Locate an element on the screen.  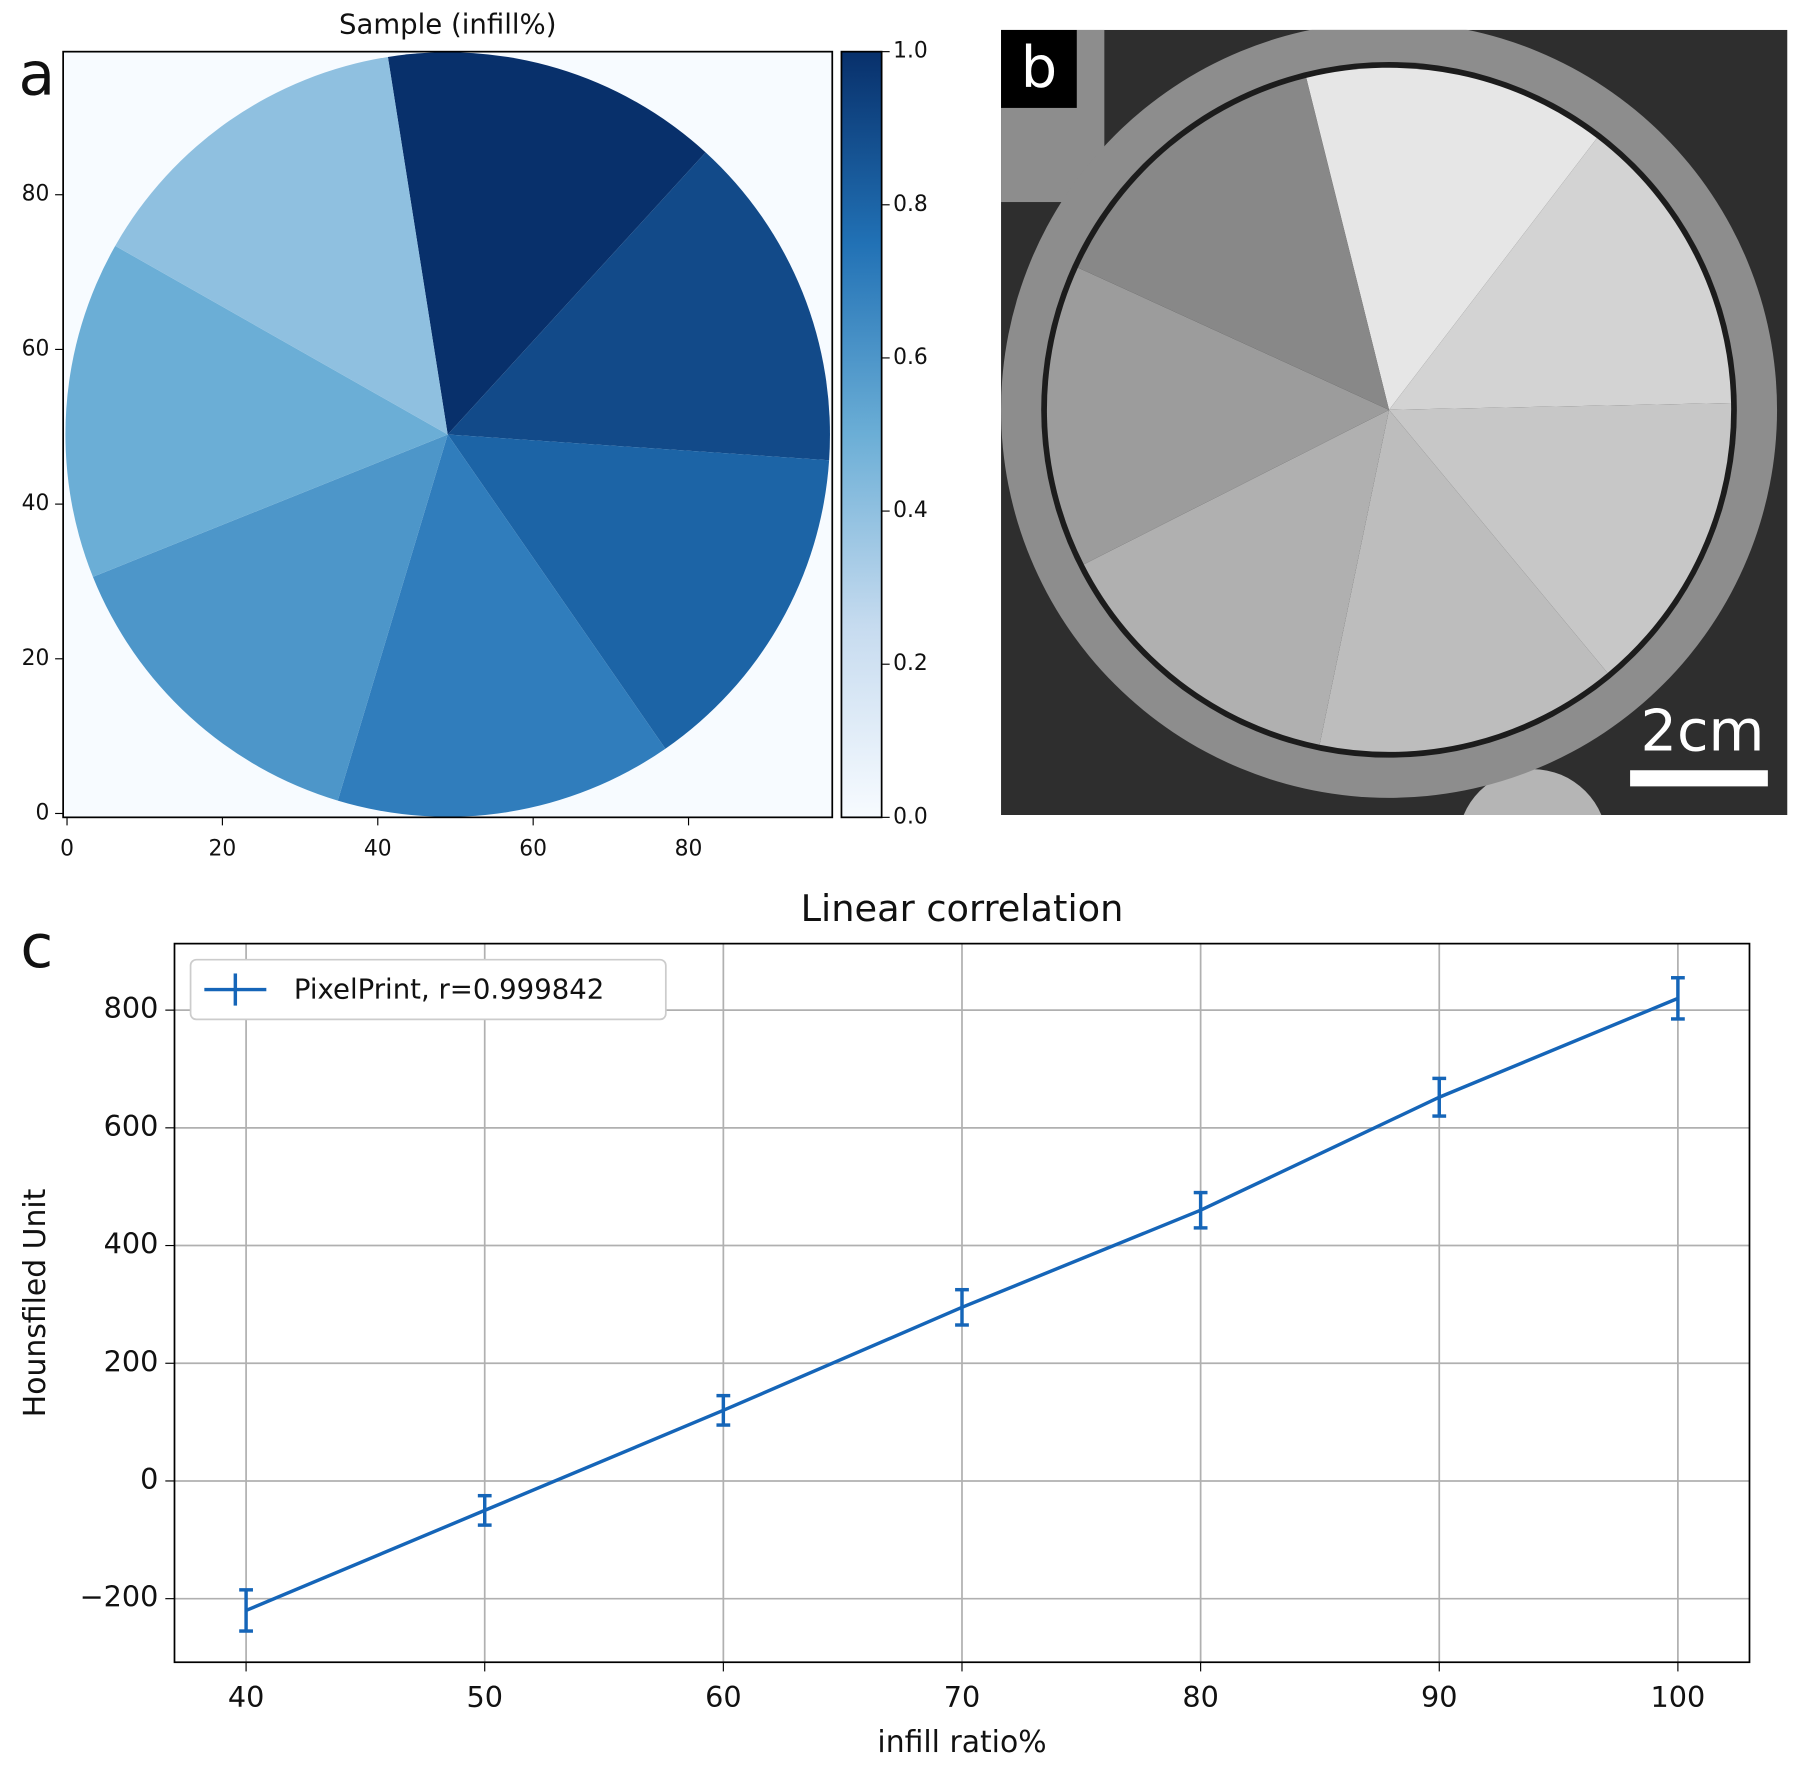
x-tick-label: 70 is located at coordinates (962, 1697).